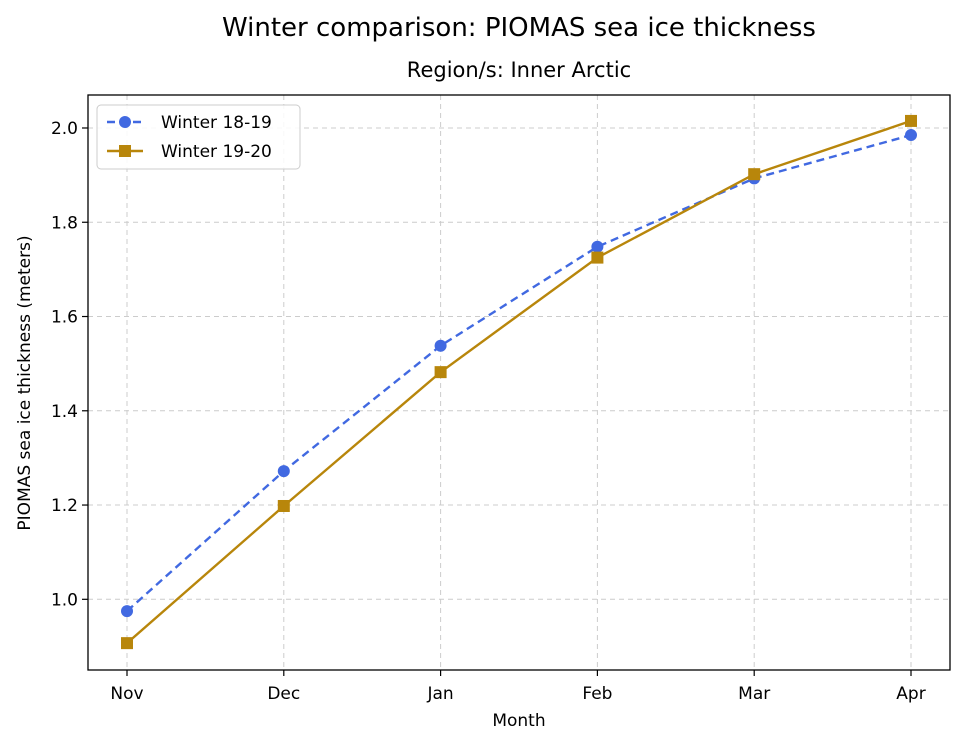 This screenshot has width=965, height=745. I want to click on y-tick-label: 2.0, so click(64, 129).